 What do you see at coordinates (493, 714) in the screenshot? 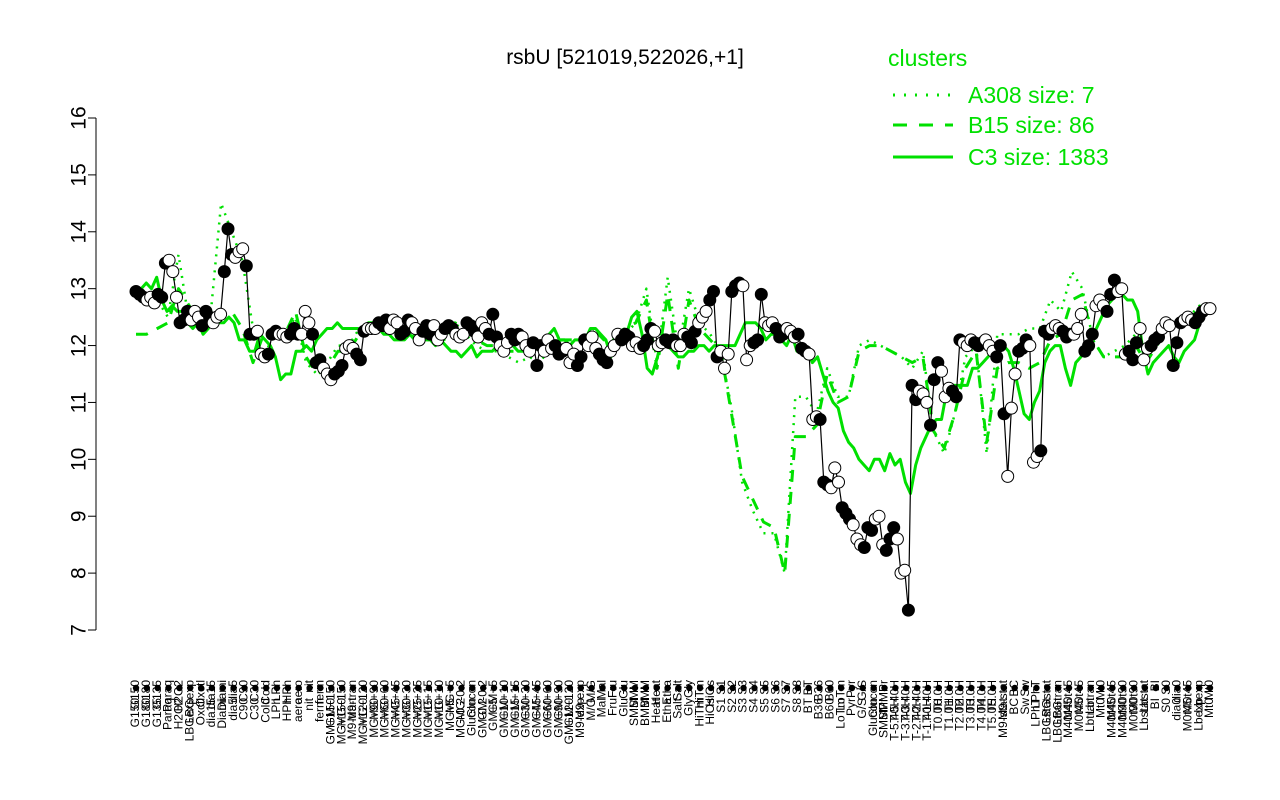
I see `x-tick-label-lower: GM+5` at bounding box center [493, 714].